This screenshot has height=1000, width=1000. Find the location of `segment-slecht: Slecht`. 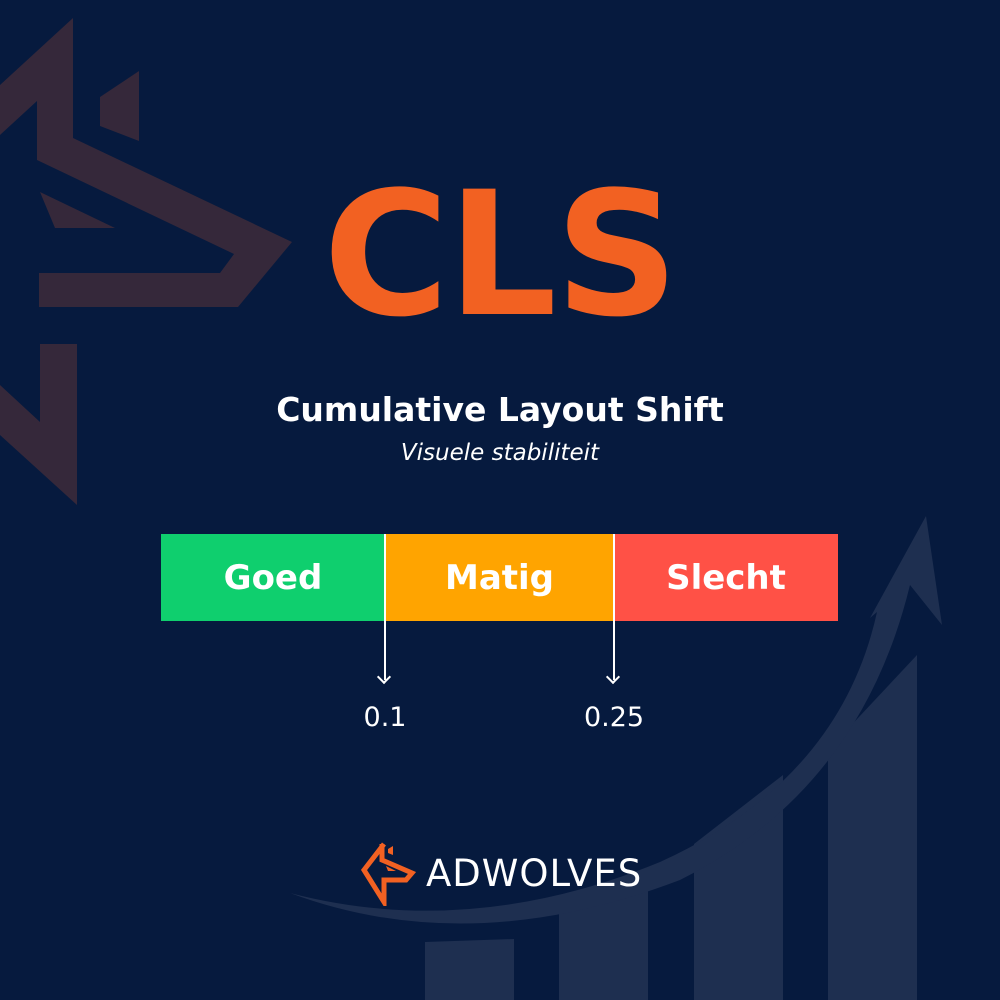

segment-slecht: Slecht is located at coordinates (726, 577).